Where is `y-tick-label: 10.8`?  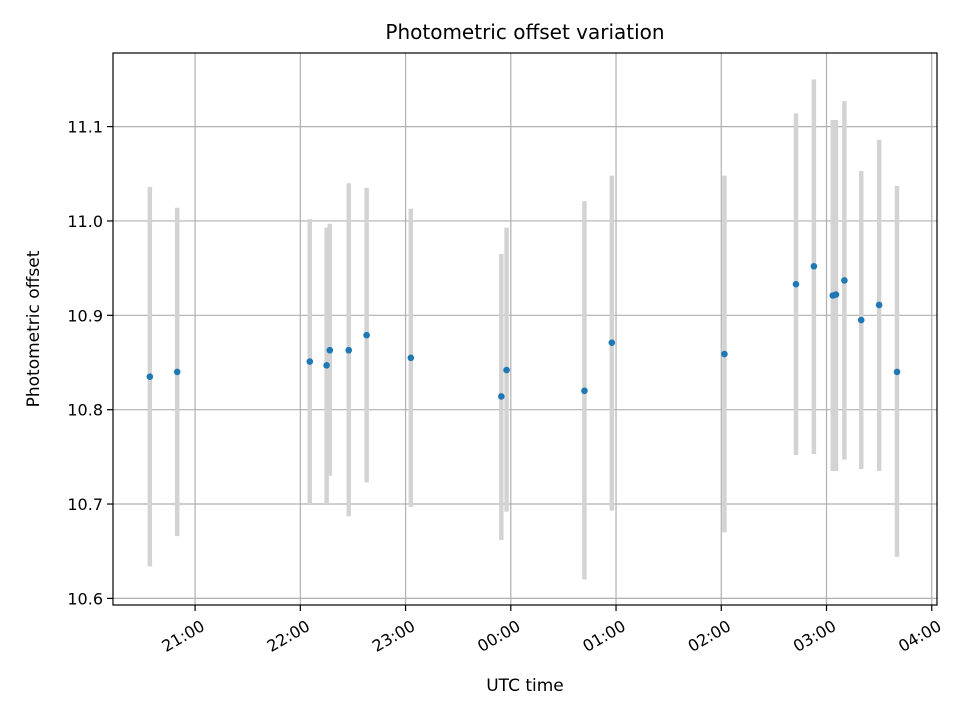
y-tick-label: 10.8 is located at coordinates (85, 410).